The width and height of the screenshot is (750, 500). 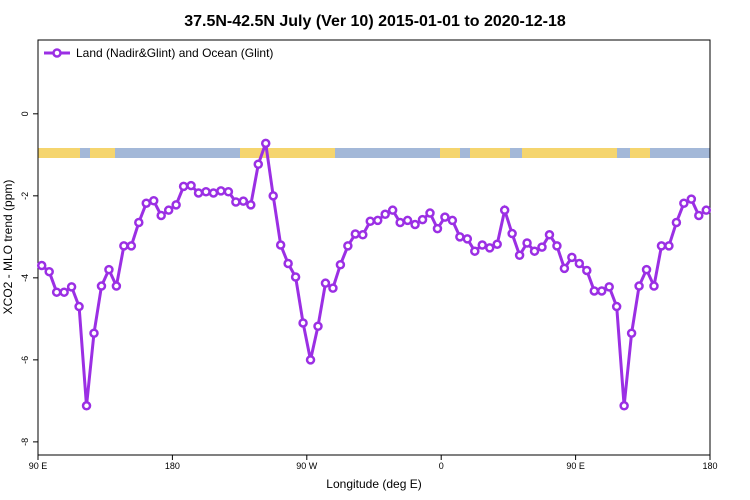 I want to click on y-tick-label: -6, so click(x=25, y=360).